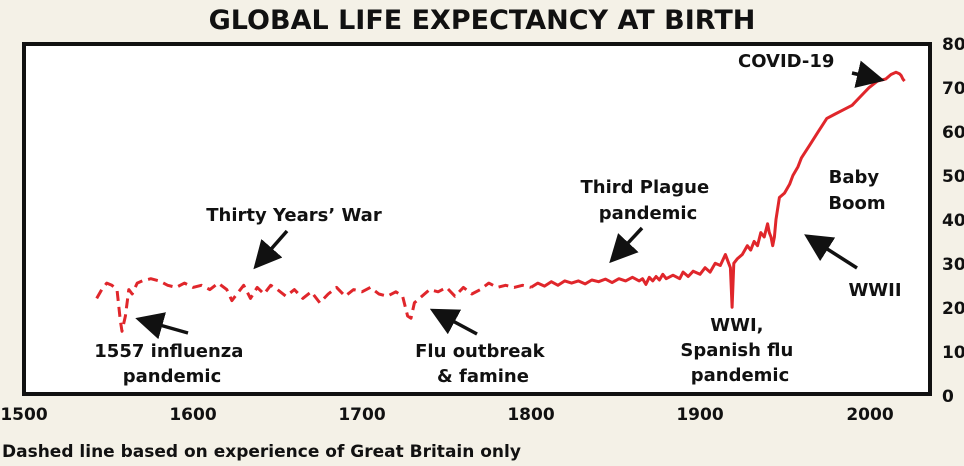 Image resolution: width=964 pixels, height=466 pixels. I want to click on arrow-covid, so click(868, 74).